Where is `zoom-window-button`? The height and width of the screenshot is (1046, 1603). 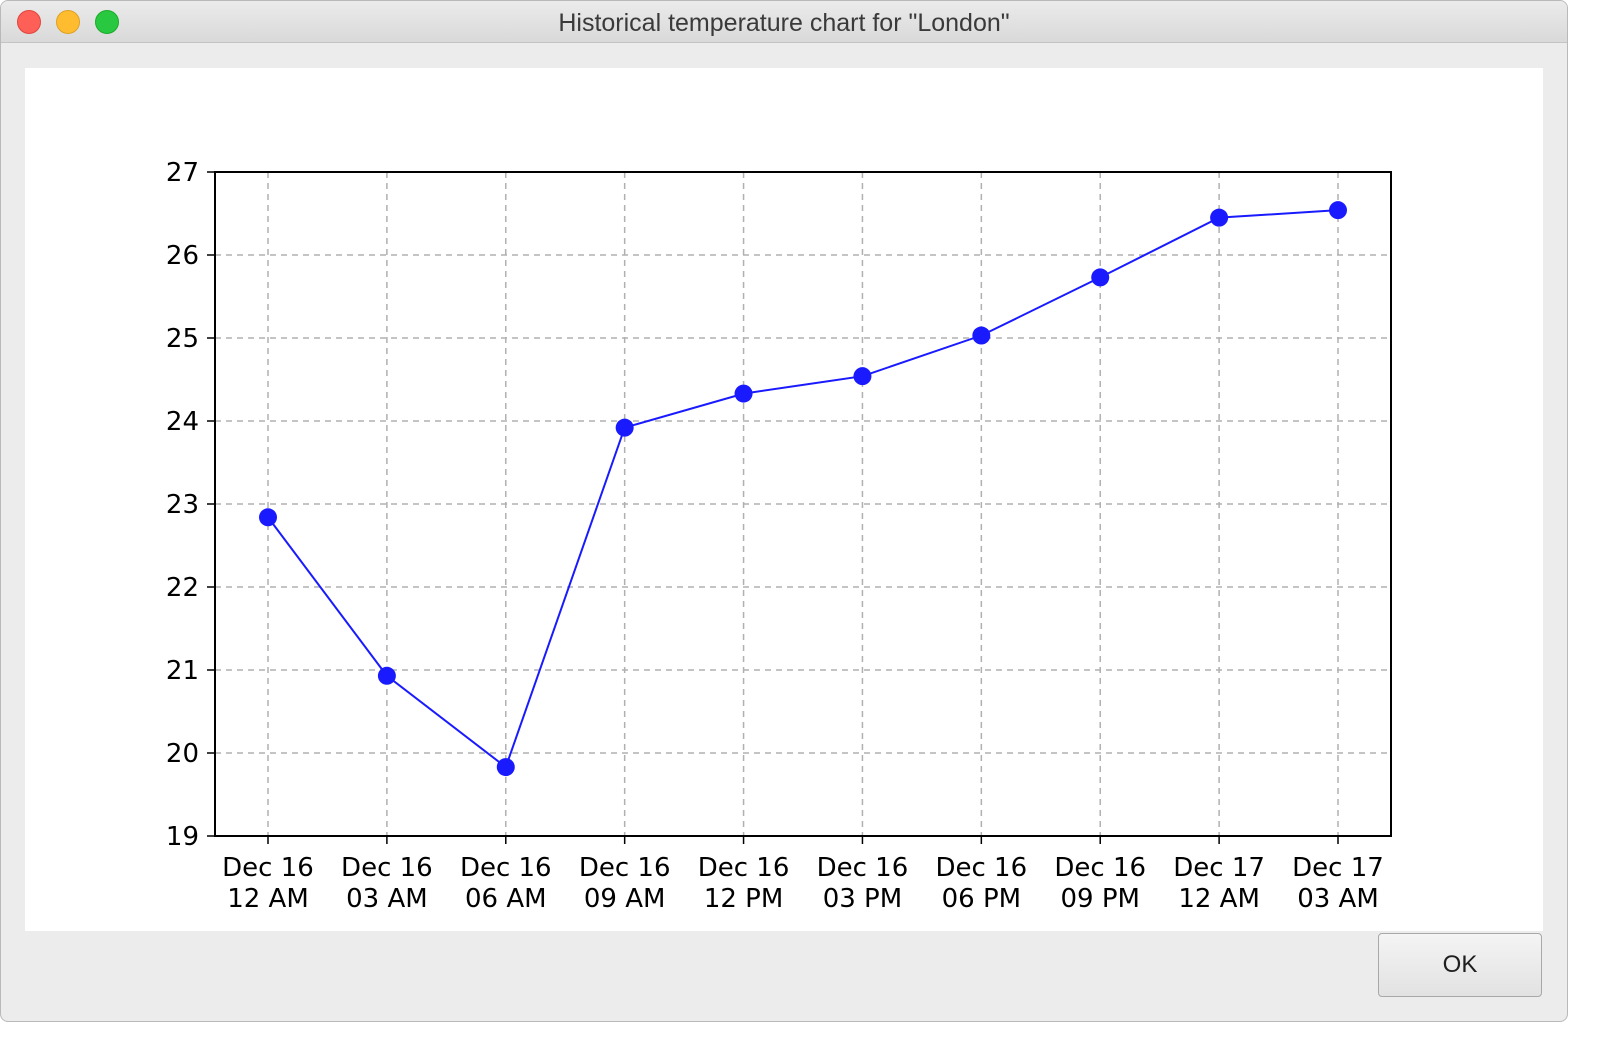 zoom-window-button is located at coordinates (107, 22).